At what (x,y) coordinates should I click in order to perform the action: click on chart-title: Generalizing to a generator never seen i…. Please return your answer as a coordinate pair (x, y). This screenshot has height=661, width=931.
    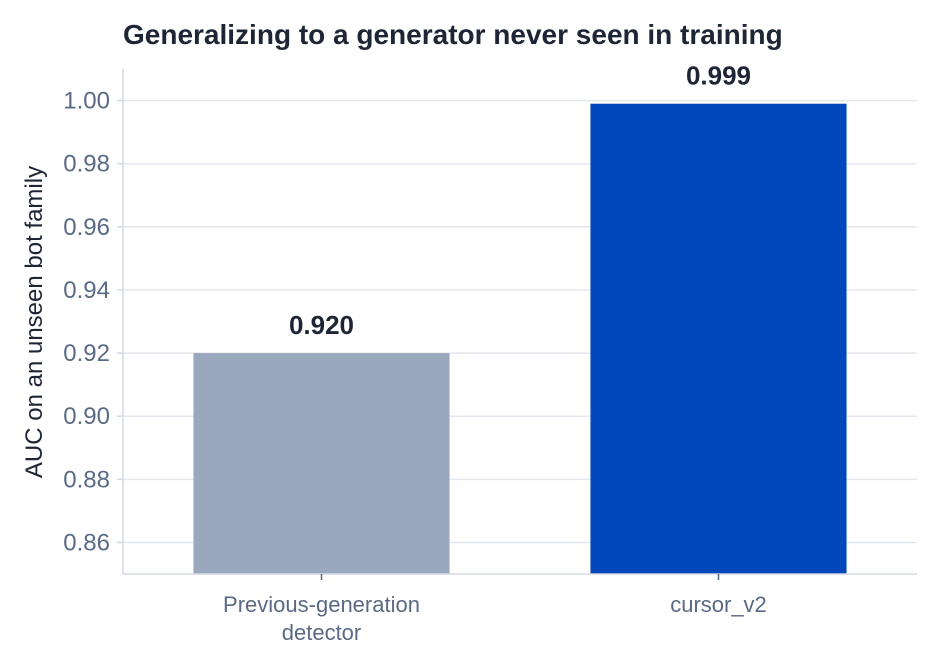
    Looking at the image, I should click on (453, 34).